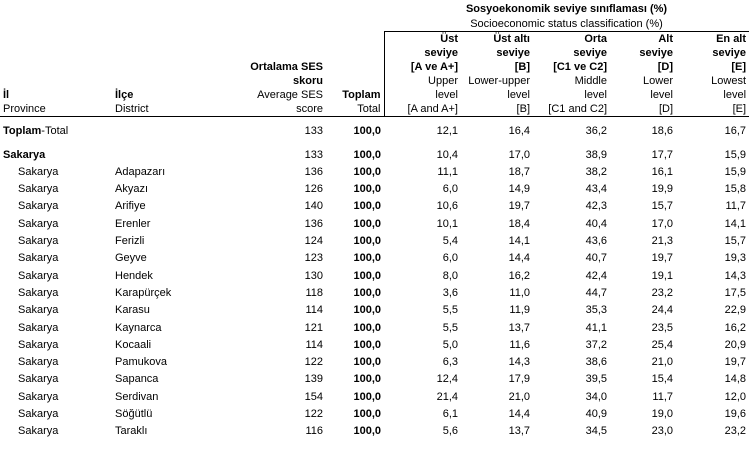 The width and height of the screenshot is (749, 450). What do you see at coordinates (447, 131) in the screenshot?
I see `total-row-val: 12,1` at bounding box center [447, 131].